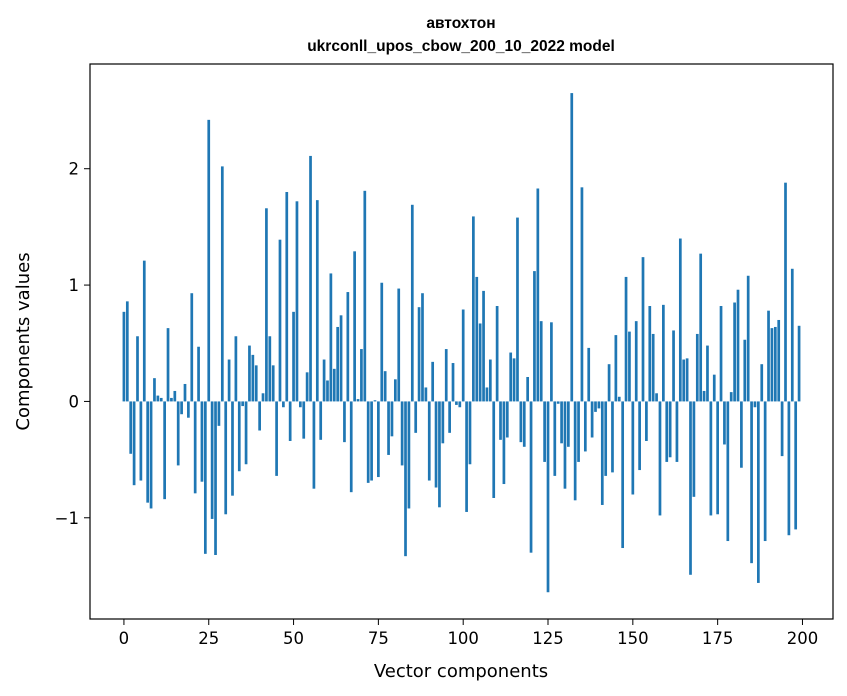  Describe the element at coordinates (74, 285) in the screenshot. I see `y-tick-label: 1` at that location.